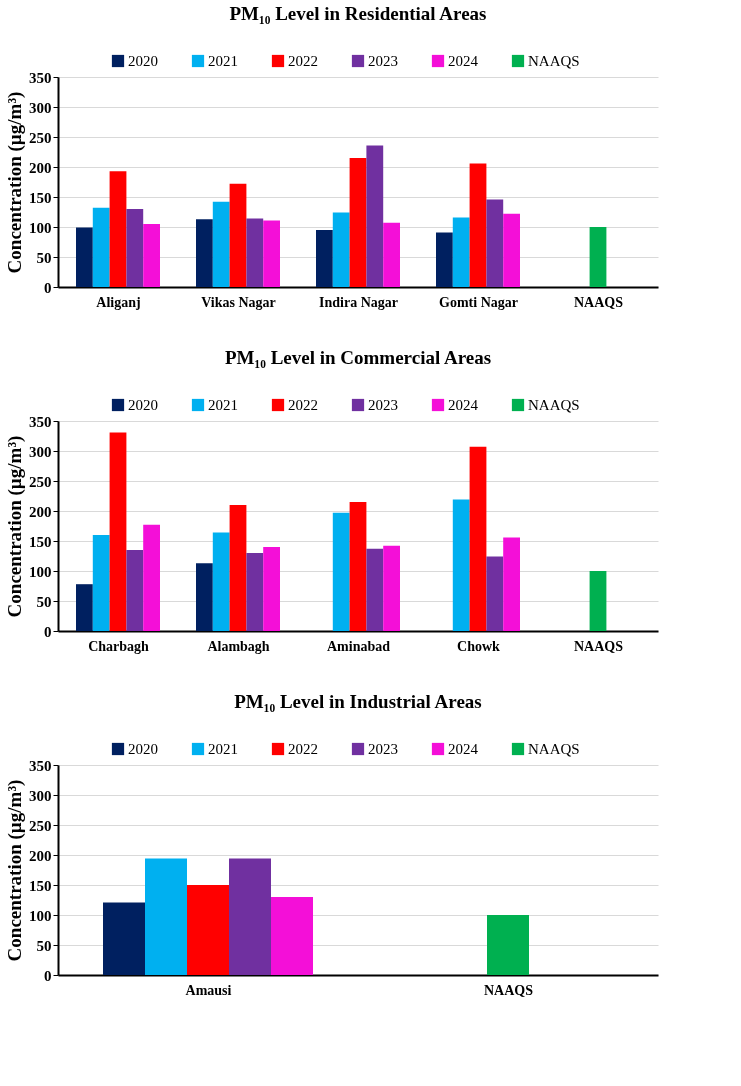 This screenshot has width=741, height=1086. What do you see at coordinates (238, 302) in the screenshot?
I see `x-tick-label: Vikas Nagar` at bounding box center [238, 302].